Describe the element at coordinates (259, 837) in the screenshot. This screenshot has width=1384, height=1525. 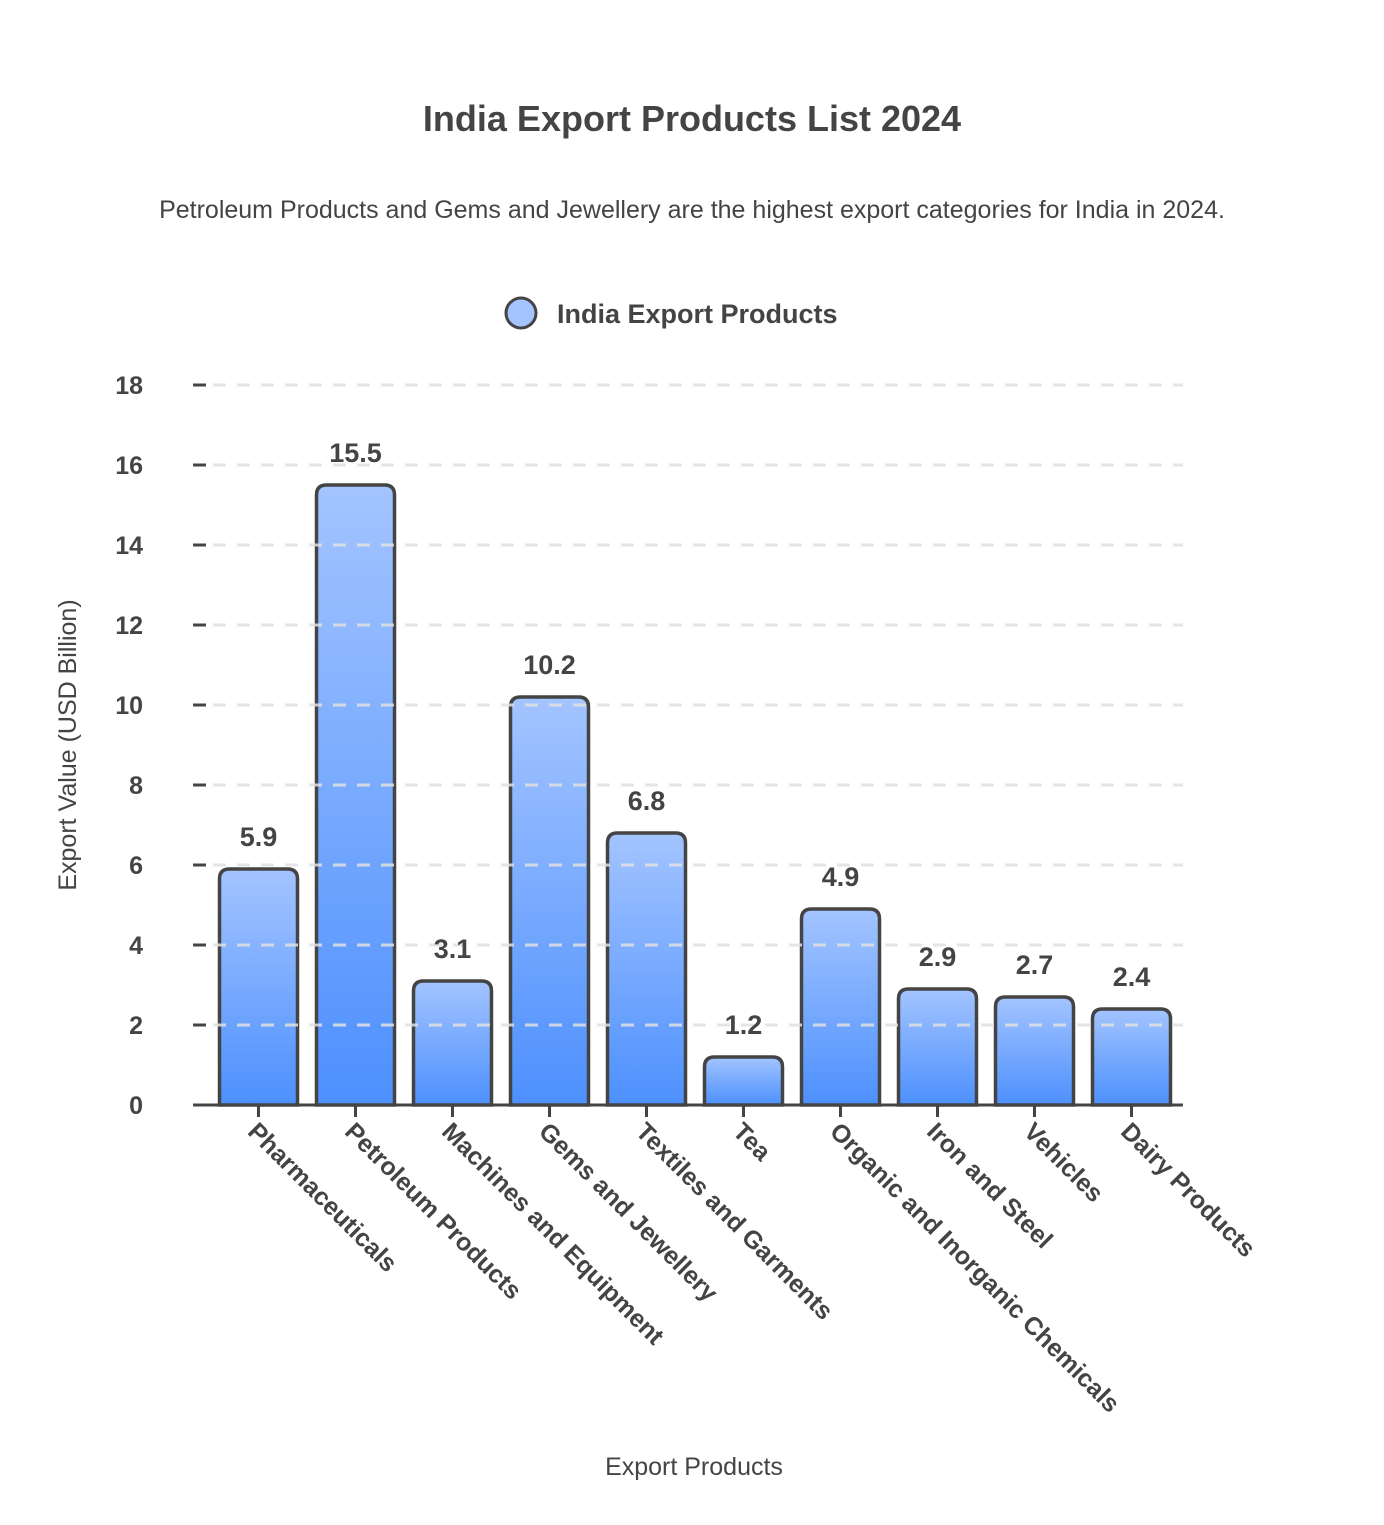
I see `data-label: 5.9` at that location.